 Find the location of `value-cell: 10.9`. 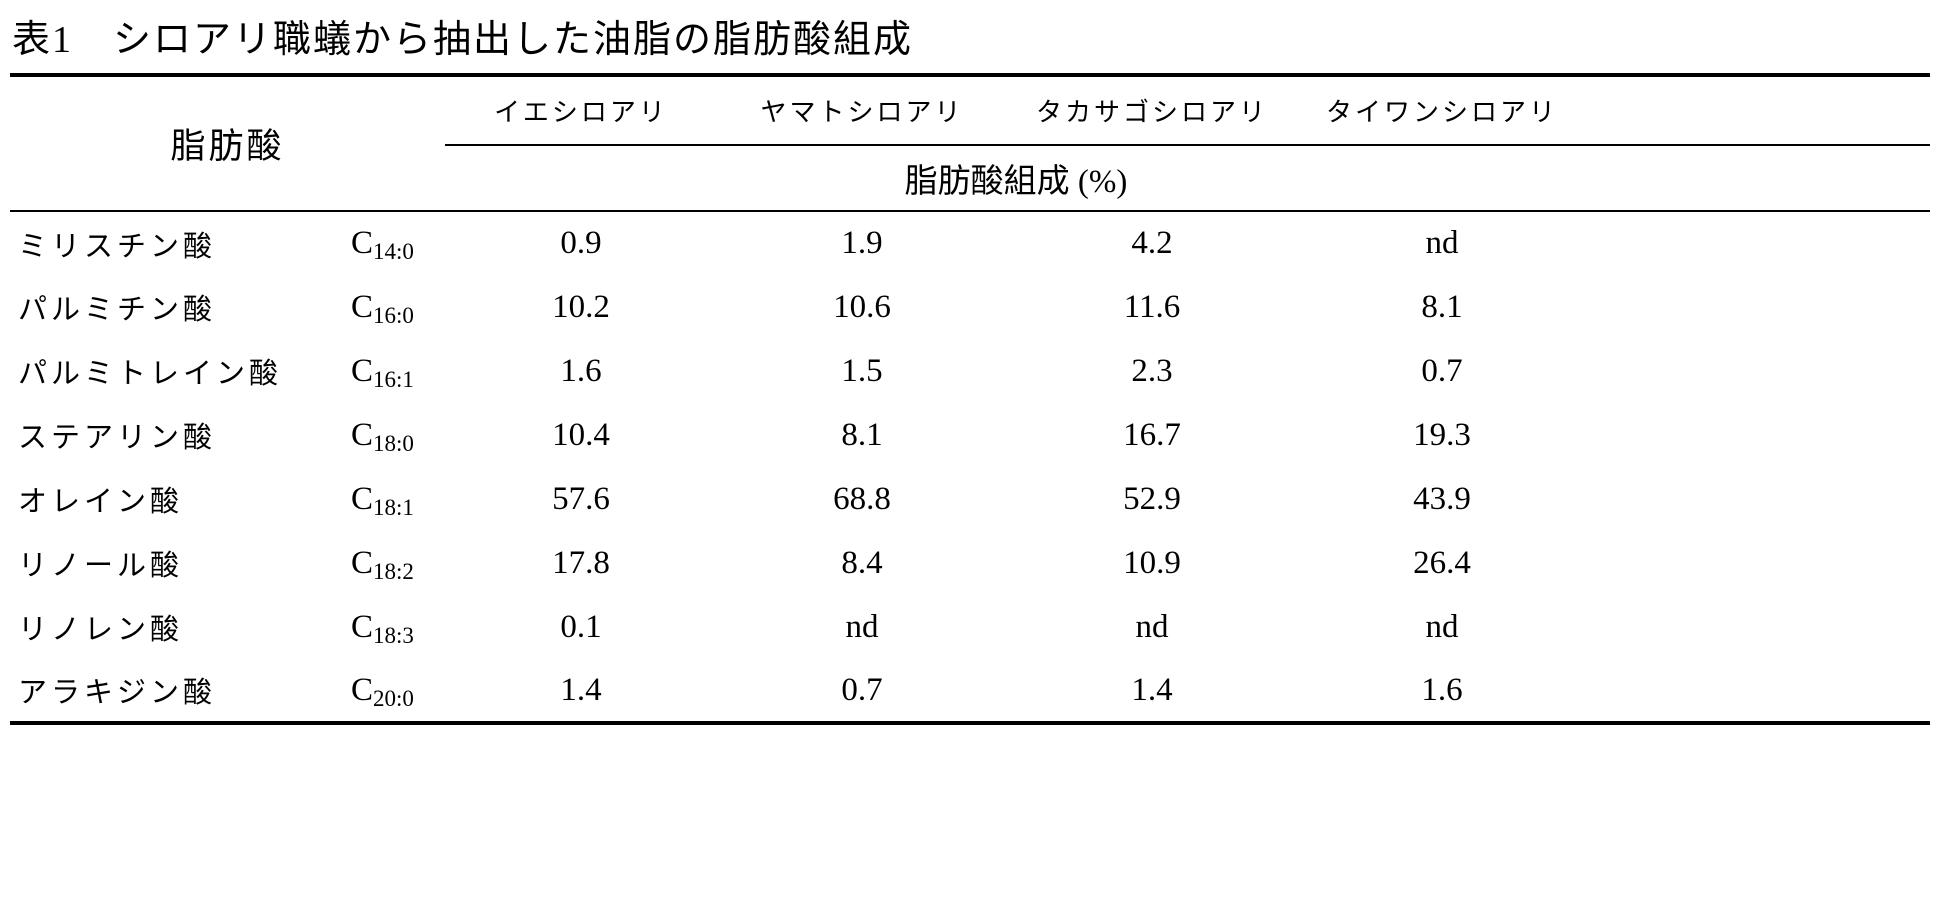

value-cell: 10.9 is located at coordinates (1152, 562).